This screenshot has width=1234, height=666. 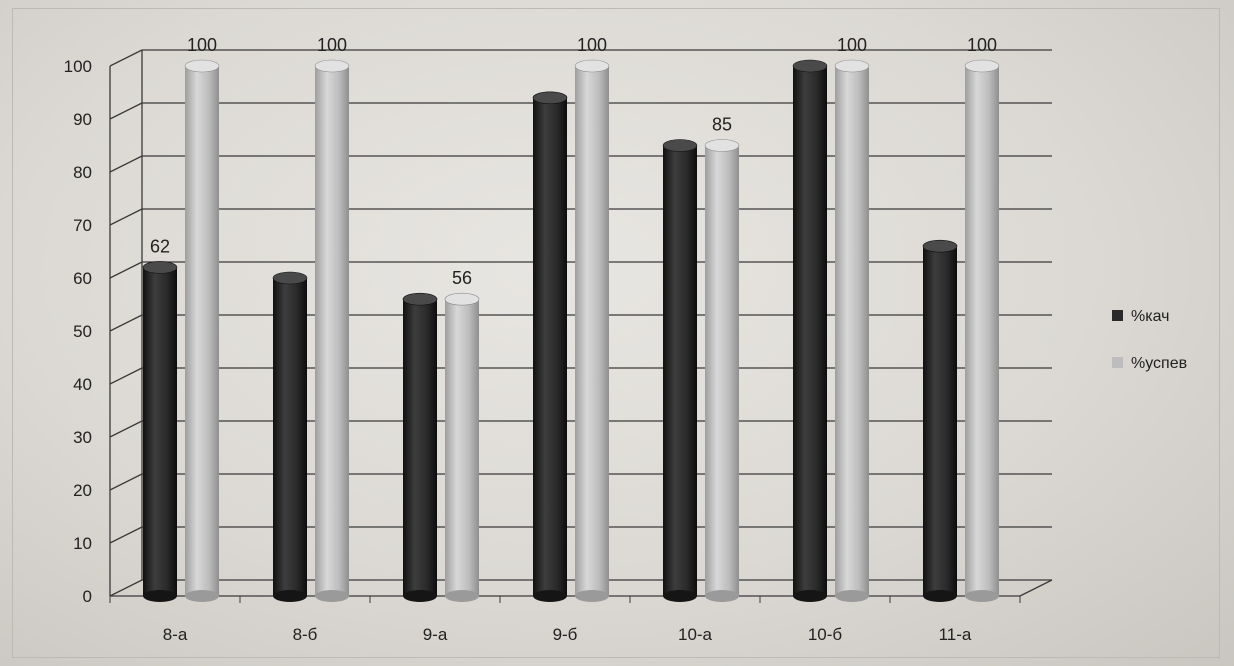 What do you see at coordinates (82, 278) in the screenshot?
I see `y-tick-label: 60` at bounding box center [82, 278].